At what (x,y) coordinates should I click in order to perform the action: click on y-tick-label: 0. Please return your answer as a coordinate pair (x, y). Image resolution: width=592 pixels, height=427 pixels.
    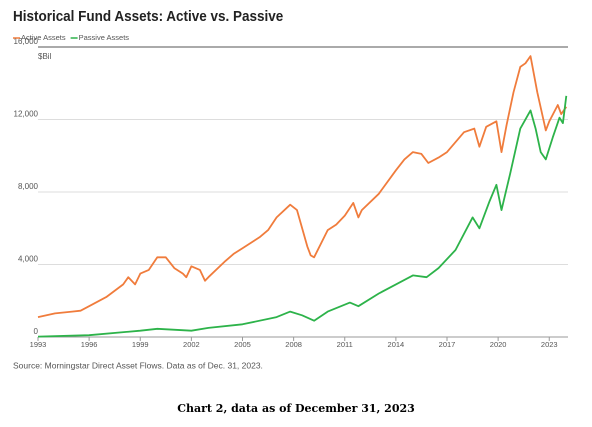
    Looking at the image, I should click on (36, 331).